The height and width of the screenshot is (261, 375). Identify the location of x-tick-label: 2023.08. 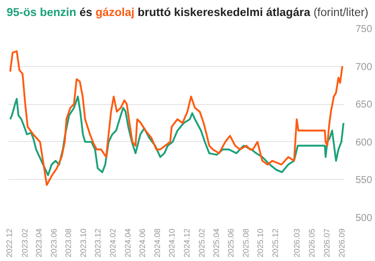
(69, 243).